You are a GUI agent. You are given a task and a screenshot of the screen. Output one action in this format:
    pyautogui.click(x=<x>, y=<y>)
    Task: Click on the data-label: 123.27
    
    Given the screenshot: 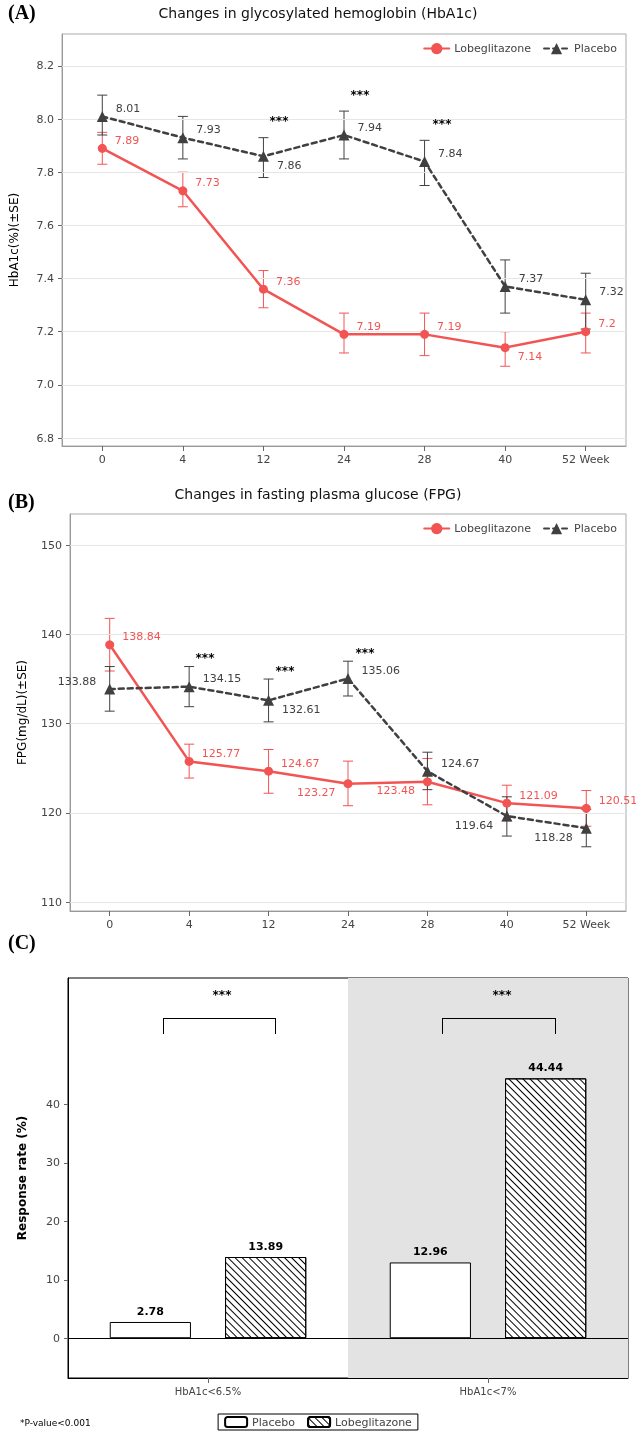 What is the action you would take?
    pyautogui.click(x=316, y=793)
    